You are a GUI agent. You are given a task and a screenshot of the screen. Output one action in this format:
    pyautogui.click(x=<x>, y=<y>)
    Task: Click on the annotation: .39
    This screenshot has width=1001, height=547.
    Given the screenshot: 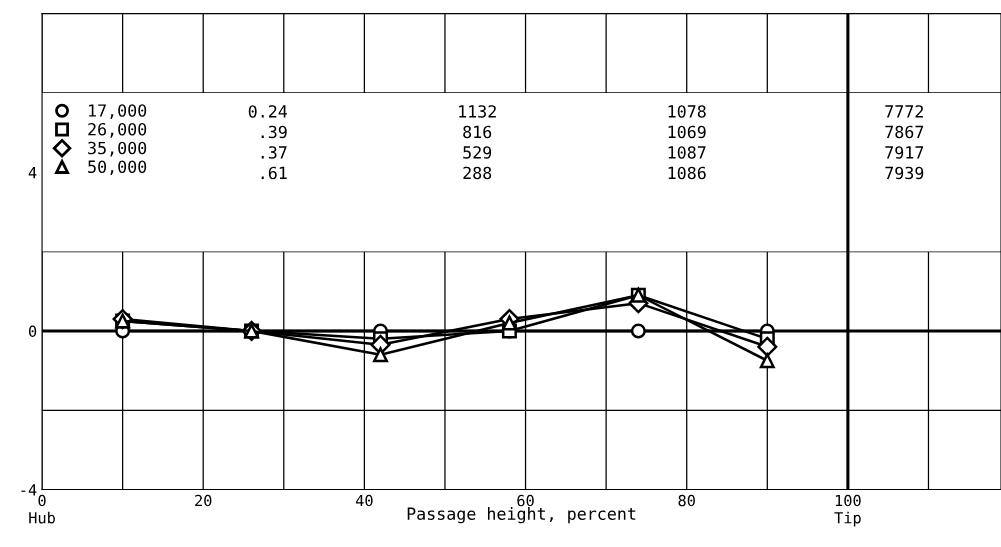 What is the action you would take?
    pyautogui.click(x=274, y=132)
    